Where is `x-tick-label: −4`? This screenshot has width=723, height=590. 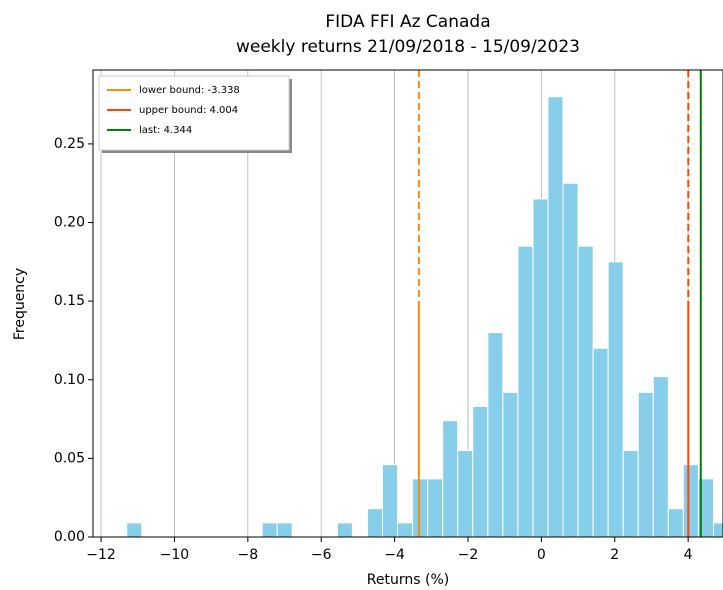
x-tick-label: −4 is located at coordinates (394, 555).